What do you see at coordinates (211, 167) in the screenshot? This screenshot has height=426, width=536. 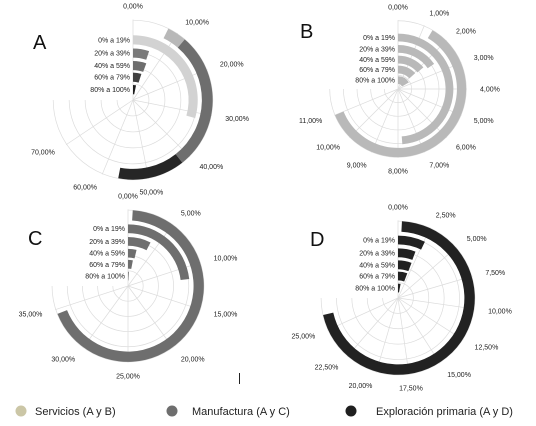 I see `tick-label: 40,00%` at bounding box center [211, 167].